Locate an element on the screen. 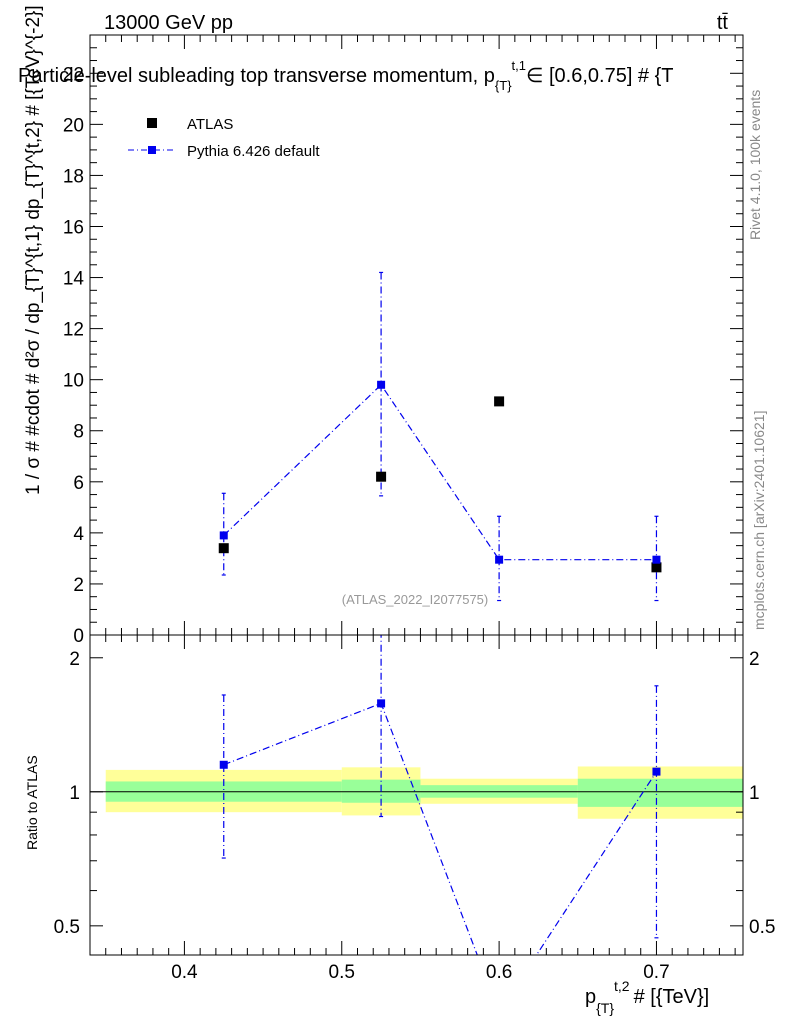 This screenshot has width=786, height=1024. ratio-y-tick-label-right: 2 is located at coordinates (754, 659).